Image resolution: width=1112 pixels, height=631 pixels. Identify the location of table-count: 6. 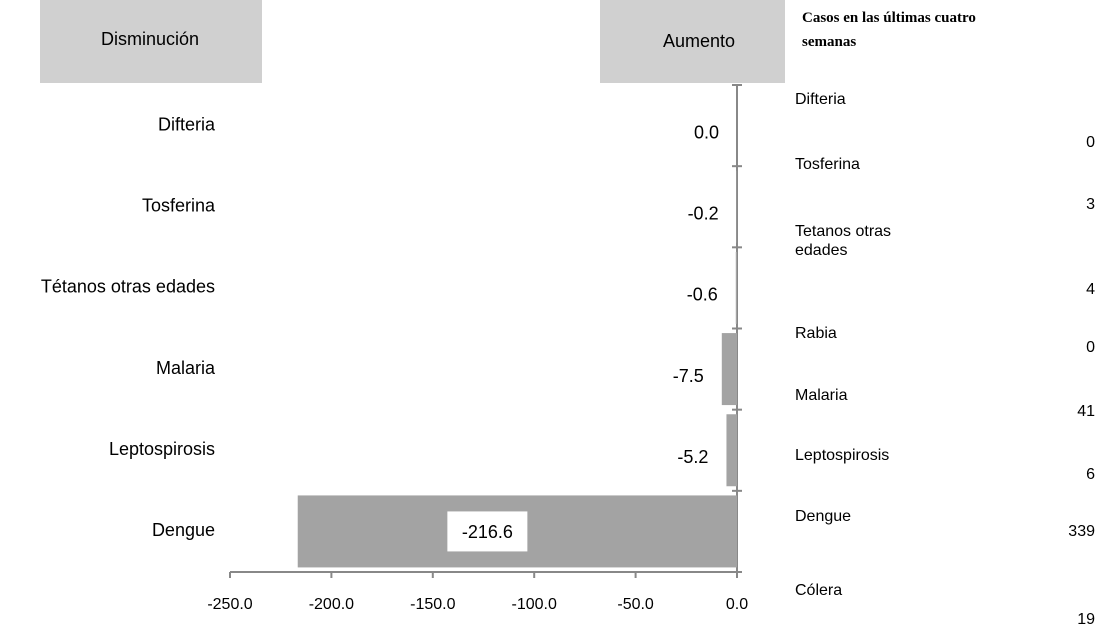
(1090, 474).